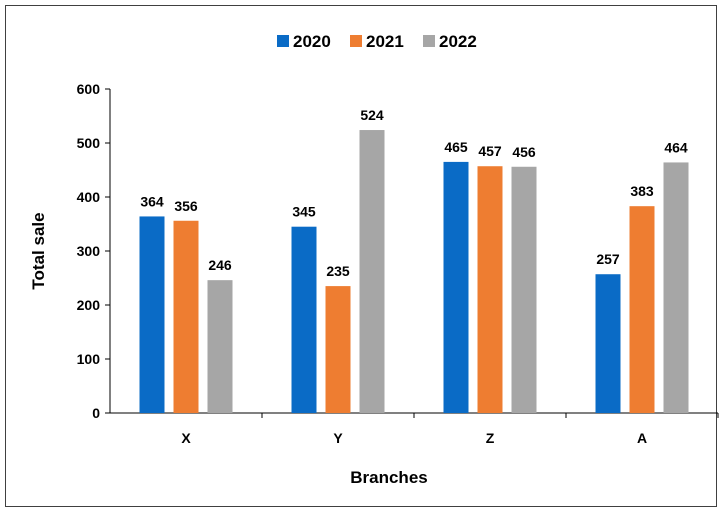  I want to click on data-label-2020-A: 257, so click(608, 259).